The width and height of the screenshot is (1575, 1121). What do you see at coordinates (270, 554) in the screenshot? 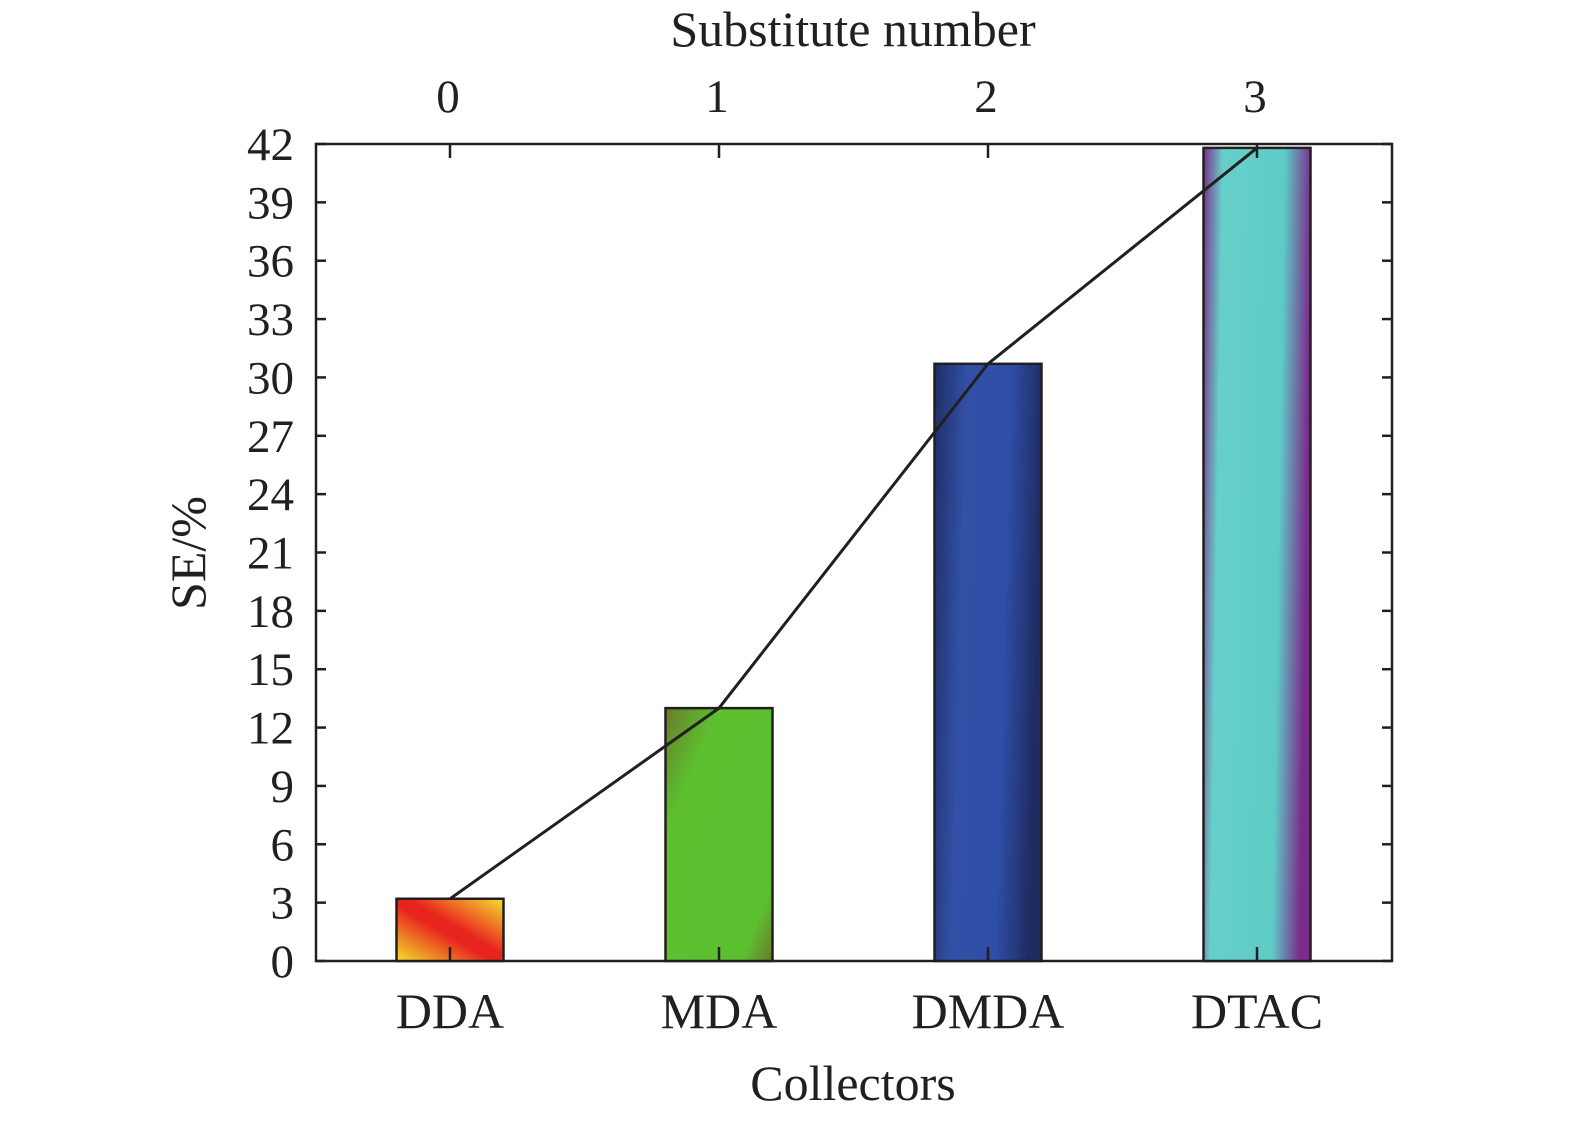
I see `y-tick-label: 21` at bounding box center [270, 554].